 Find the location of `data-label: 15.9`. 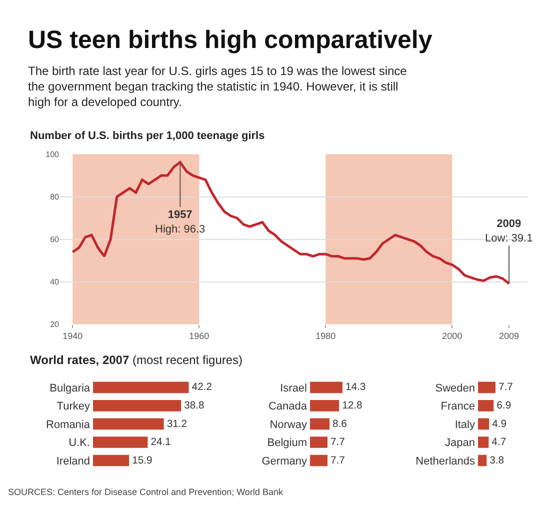

data-label: 15.9 is located at coordinates (142, 460).